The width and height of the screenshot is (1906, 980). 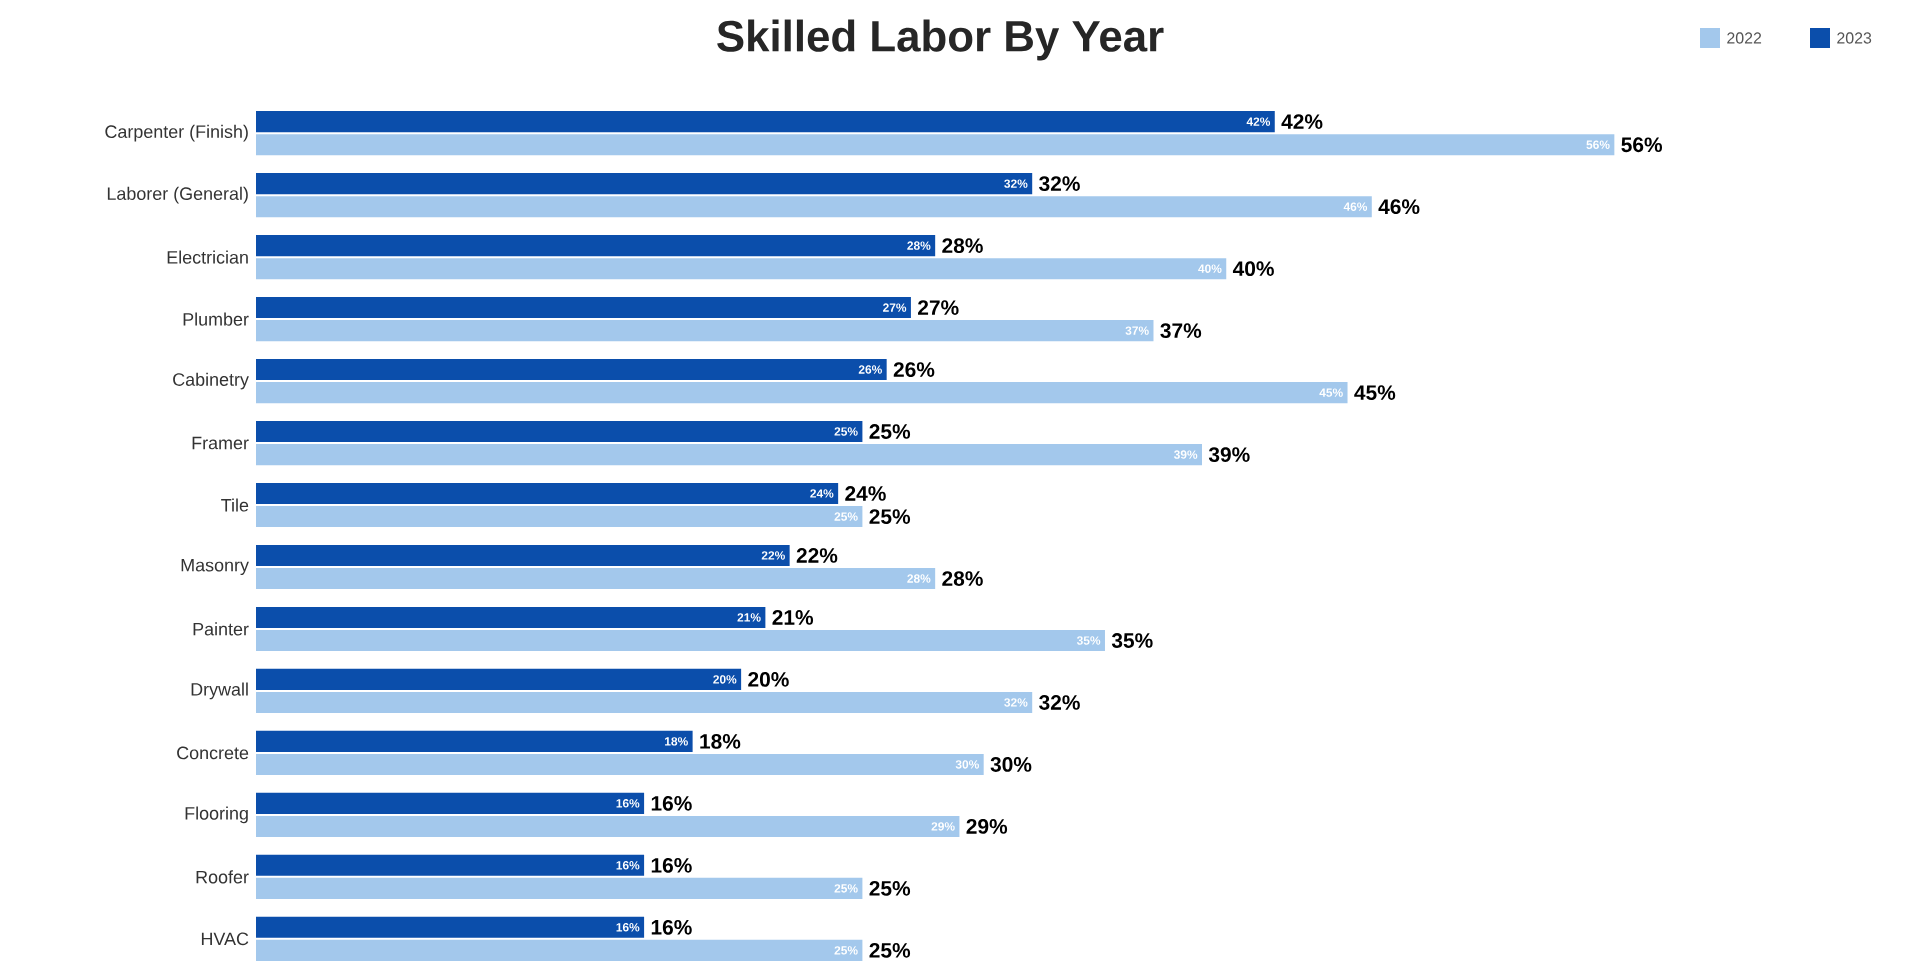 I want to click on text: 20%, so click(x=768, y=679).